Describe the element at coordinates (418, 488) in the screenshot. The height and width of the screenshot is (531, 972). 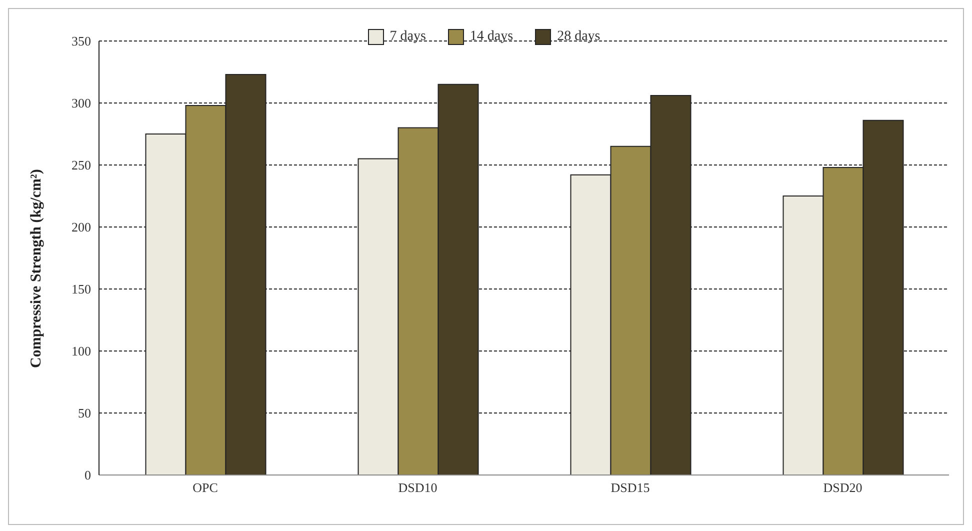
I see `x-tick-label: DSD10` at that location.